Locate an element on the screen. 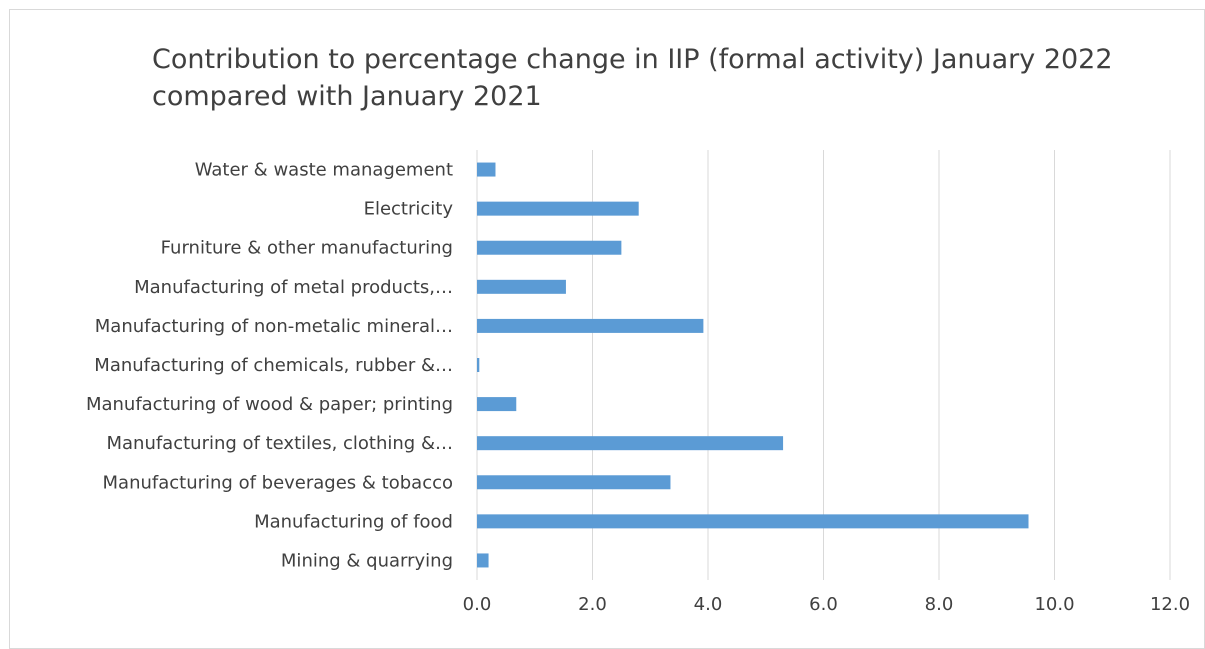 The height and width of the screenshot is (649, 1205). category-label: Manufacturing of beverages & tobacco is located at coordinates (278, 482).